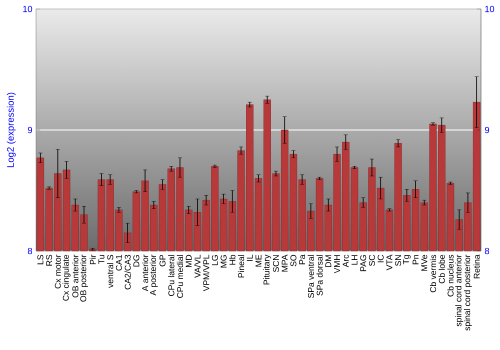 The height and width of the screenshot is (350, 500). Describe the element at coordinates (424, 262) in the screenshot. I see `x-tick-label: MVe` at that location.